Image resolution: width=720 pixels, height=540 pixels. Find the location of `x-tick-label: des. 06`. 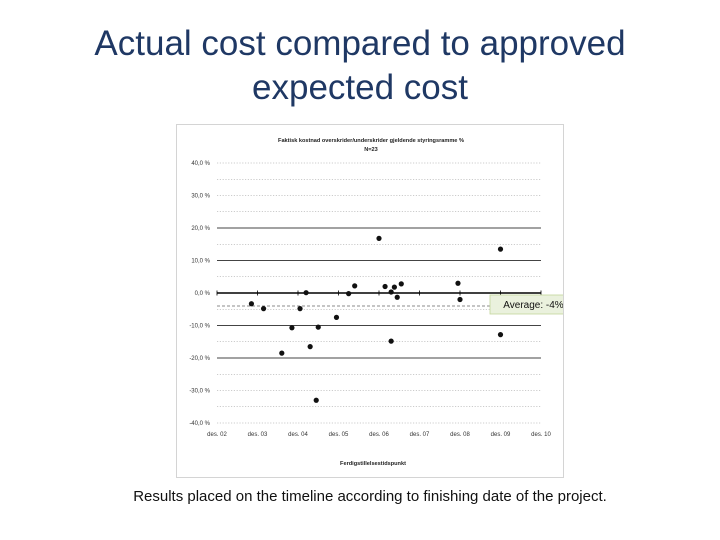

x-tick-label: des. 06 is located at coordinates (379, 435).